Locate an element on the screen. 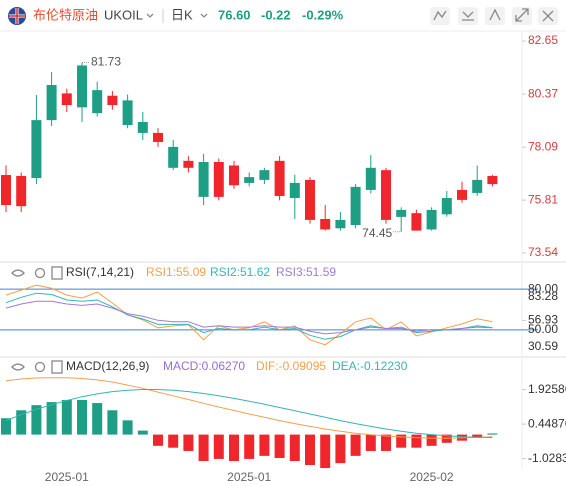 The width and height of the screenshot is (566, 486). y-tick-label: 82.65 is located at coordinates (543, 40).